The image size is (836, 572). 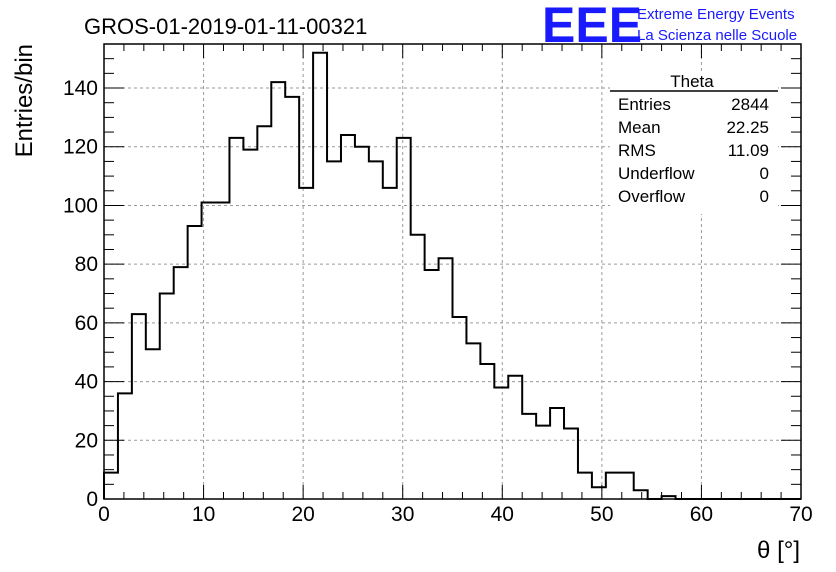 What do you see at coordinates (716, 14) in the screenshot?
I see `logo-line-1: Extreme Energy Events` at bounding box center [716, 14].